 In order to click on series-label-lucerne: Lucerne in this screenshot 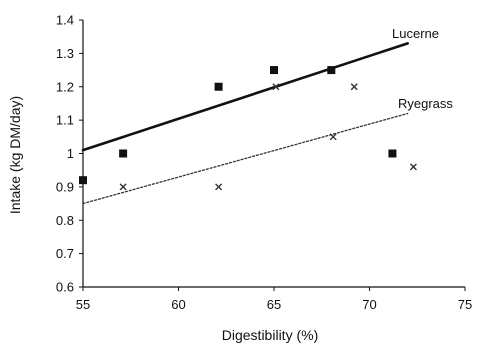, I will do `click(415, 33)`.